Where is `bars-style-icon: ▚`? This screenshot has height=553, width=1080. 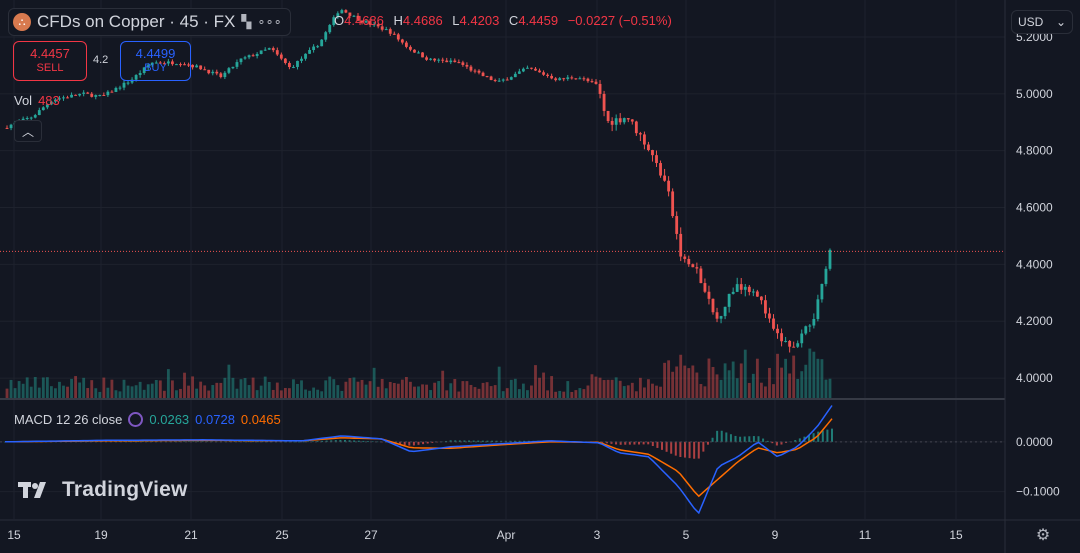 bars-style-icon: ▚ is located at coordinates (246, 21).